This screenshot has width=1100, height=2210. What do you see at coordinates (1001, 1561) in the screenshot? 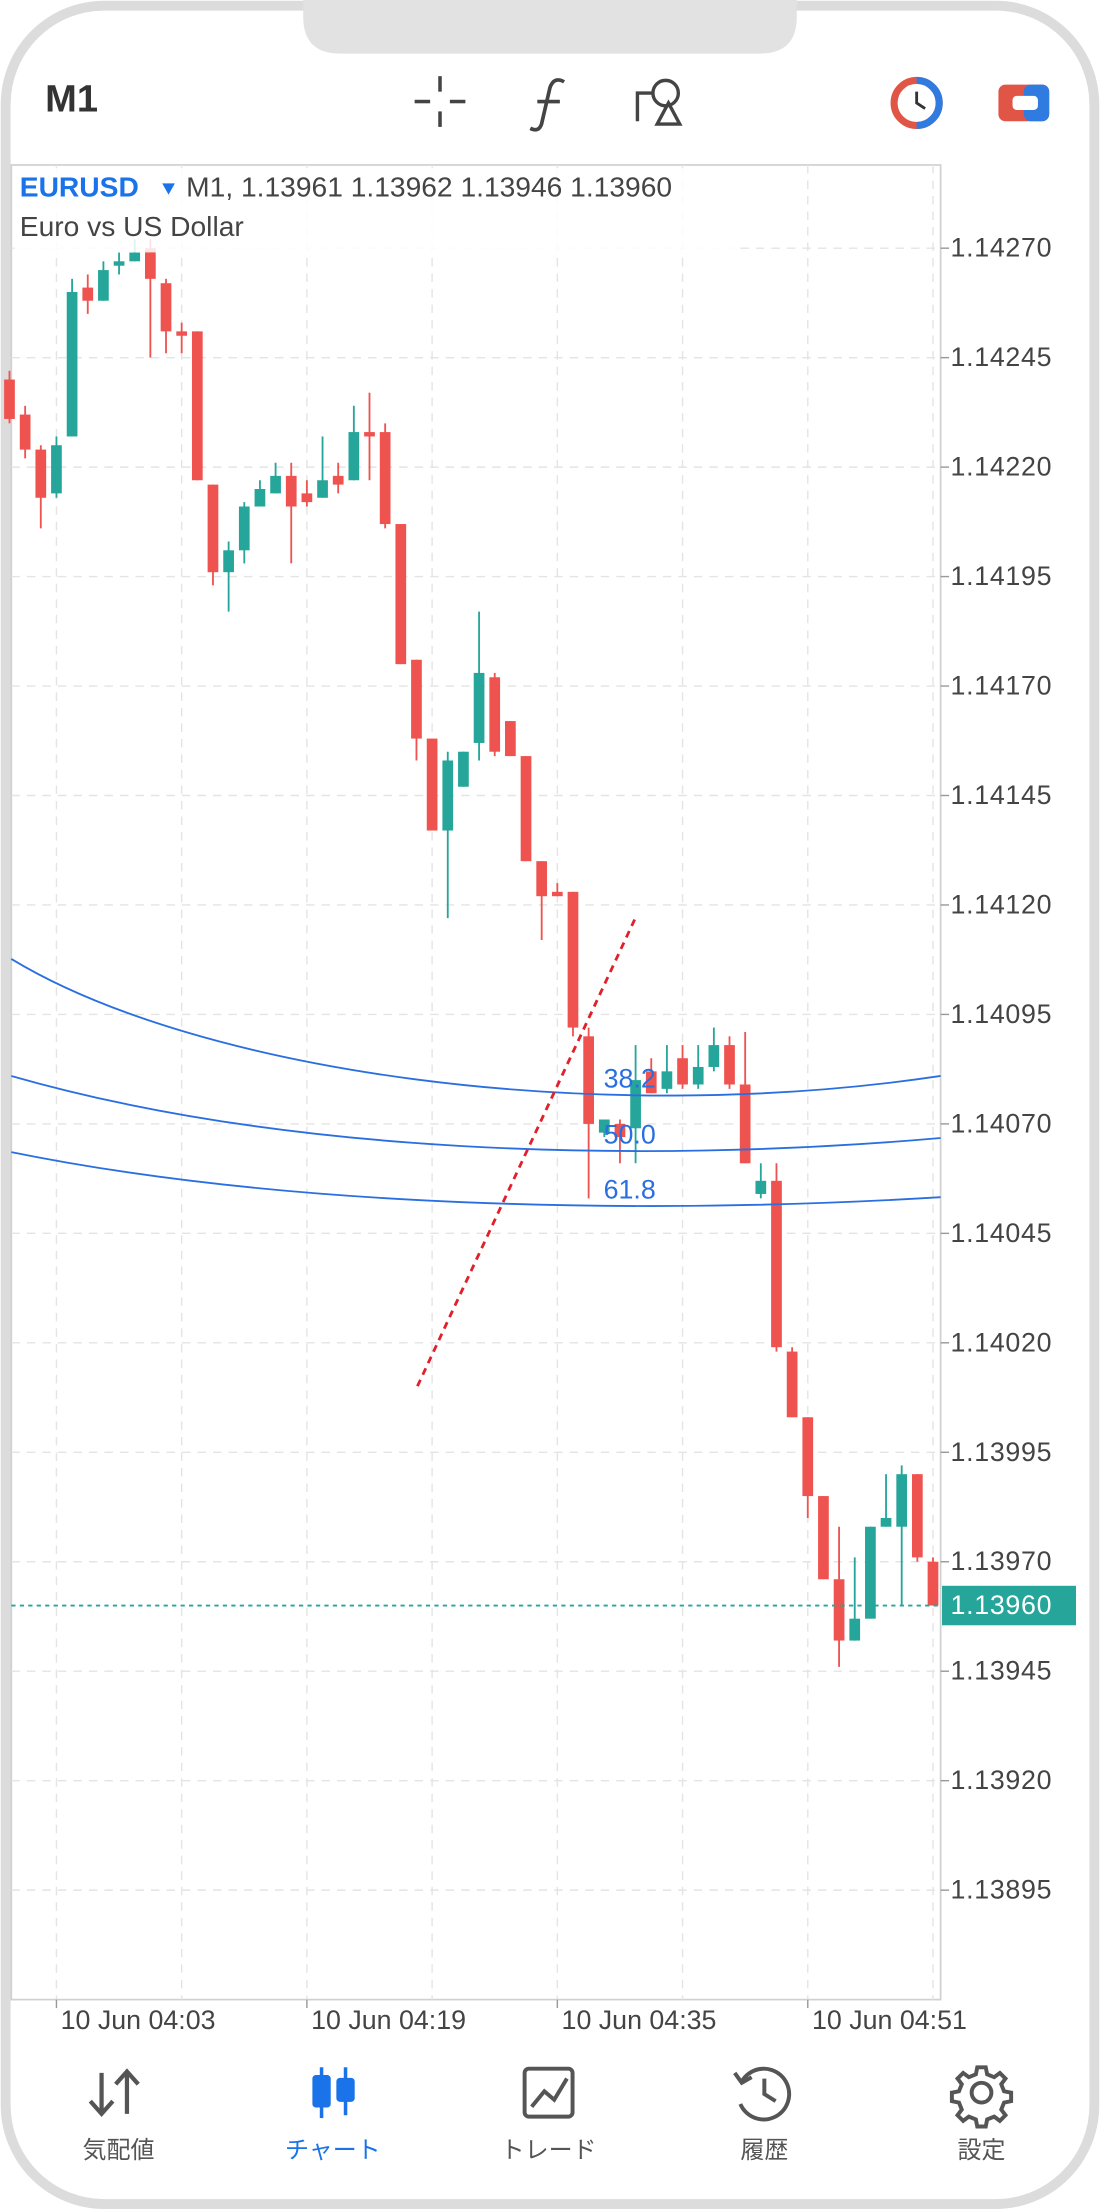
I see `y-tick-label: 1.13970` at bounding box center [1001, 1561].